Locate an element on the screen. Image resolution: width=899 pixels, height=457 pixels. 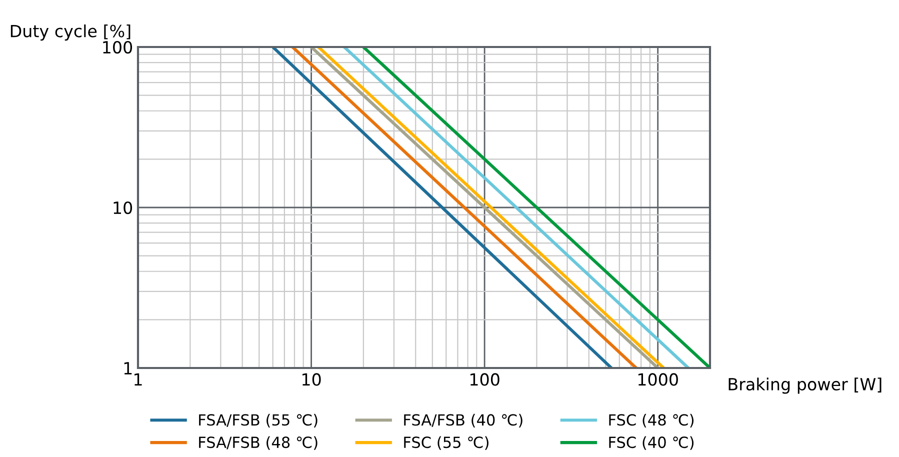
legend-label: FSC (55 ℃) is located at coordinates (446, 443).